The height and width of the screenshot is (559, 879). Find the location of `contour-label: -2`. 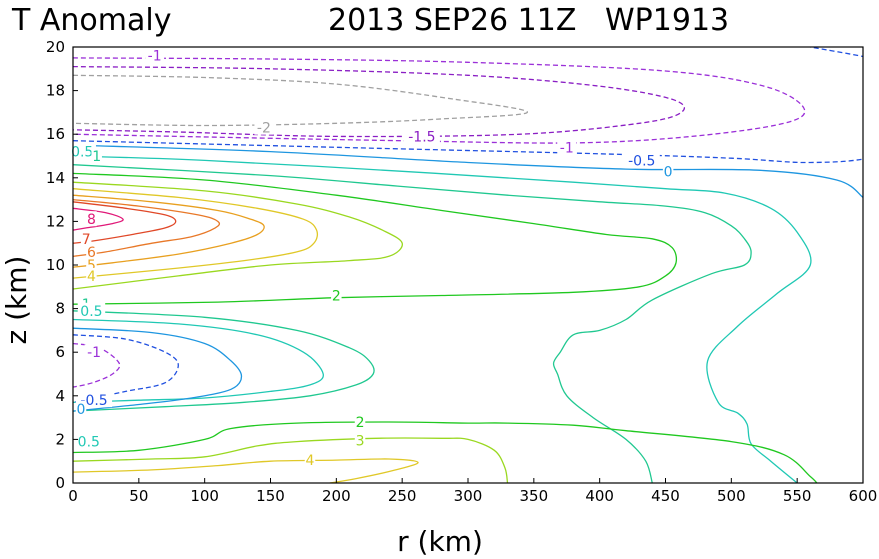

contour-label: -2 is located at coordinates (264, 129).